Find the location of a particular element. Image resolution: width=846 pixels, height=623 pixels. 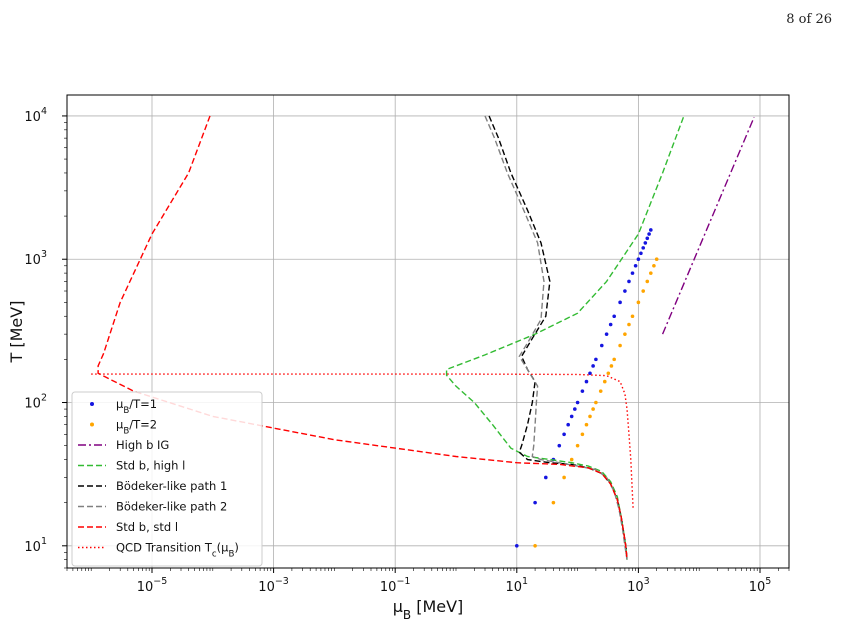

legend-item: Bödeker-like path 1 is located at coordinates (152, 486).